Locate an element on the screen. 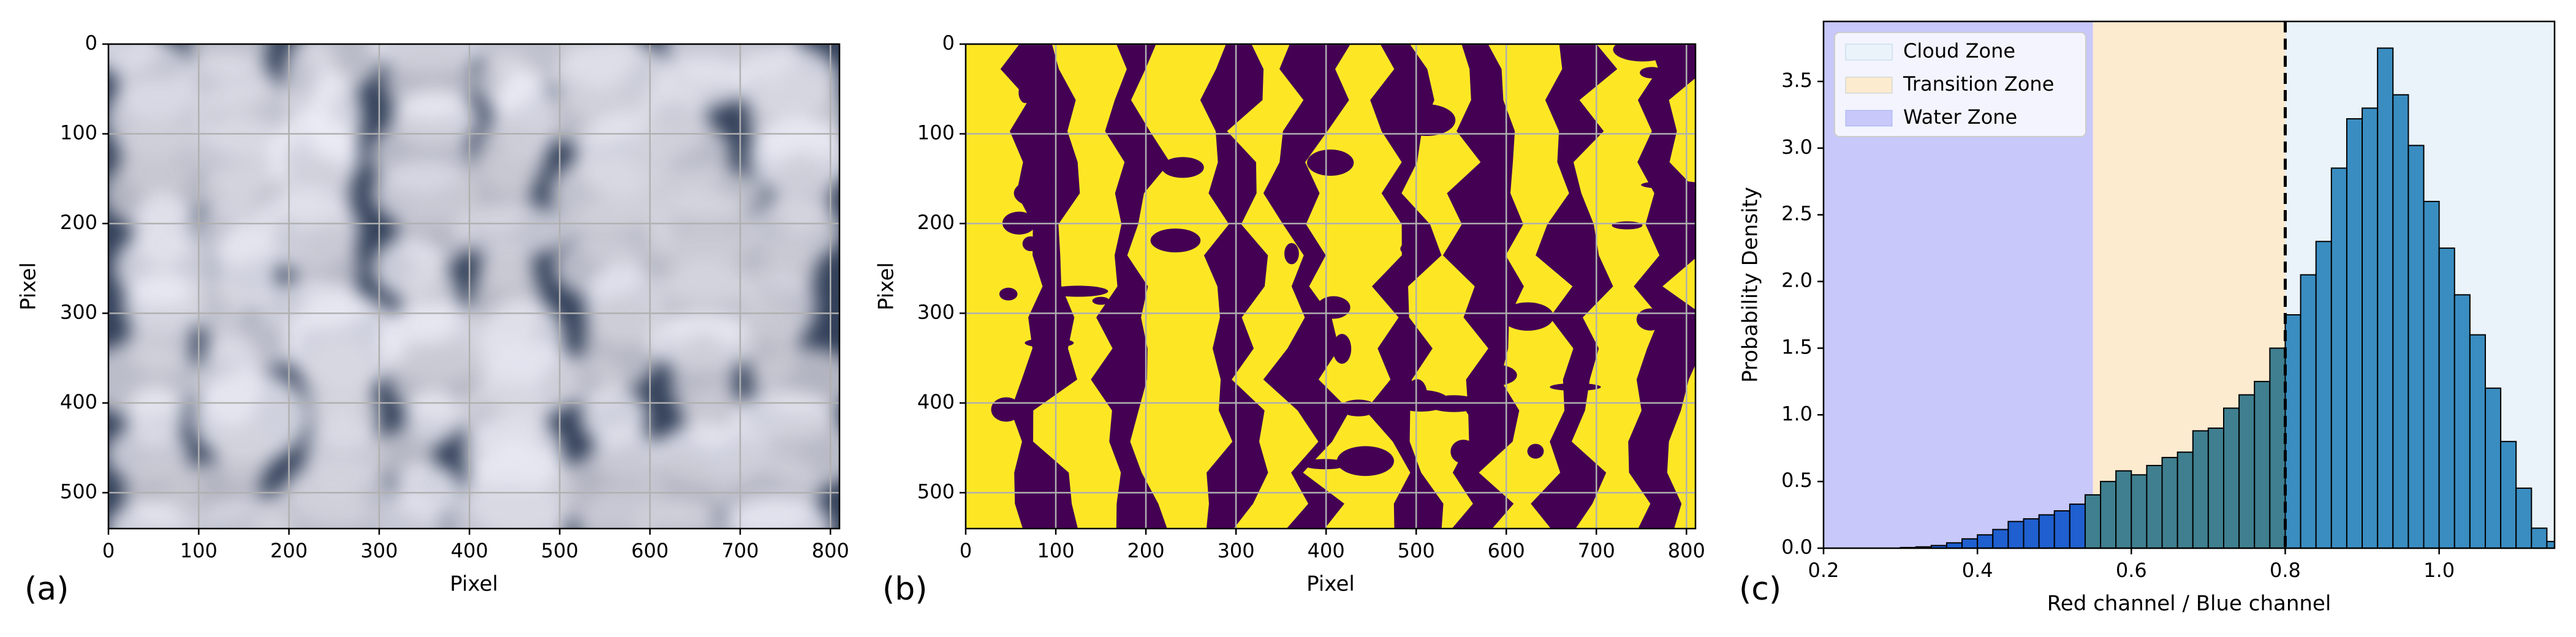 This screenshot has width=2576, height=637. x-tick-label: 0.4 is located at coordinates (1977, 570).